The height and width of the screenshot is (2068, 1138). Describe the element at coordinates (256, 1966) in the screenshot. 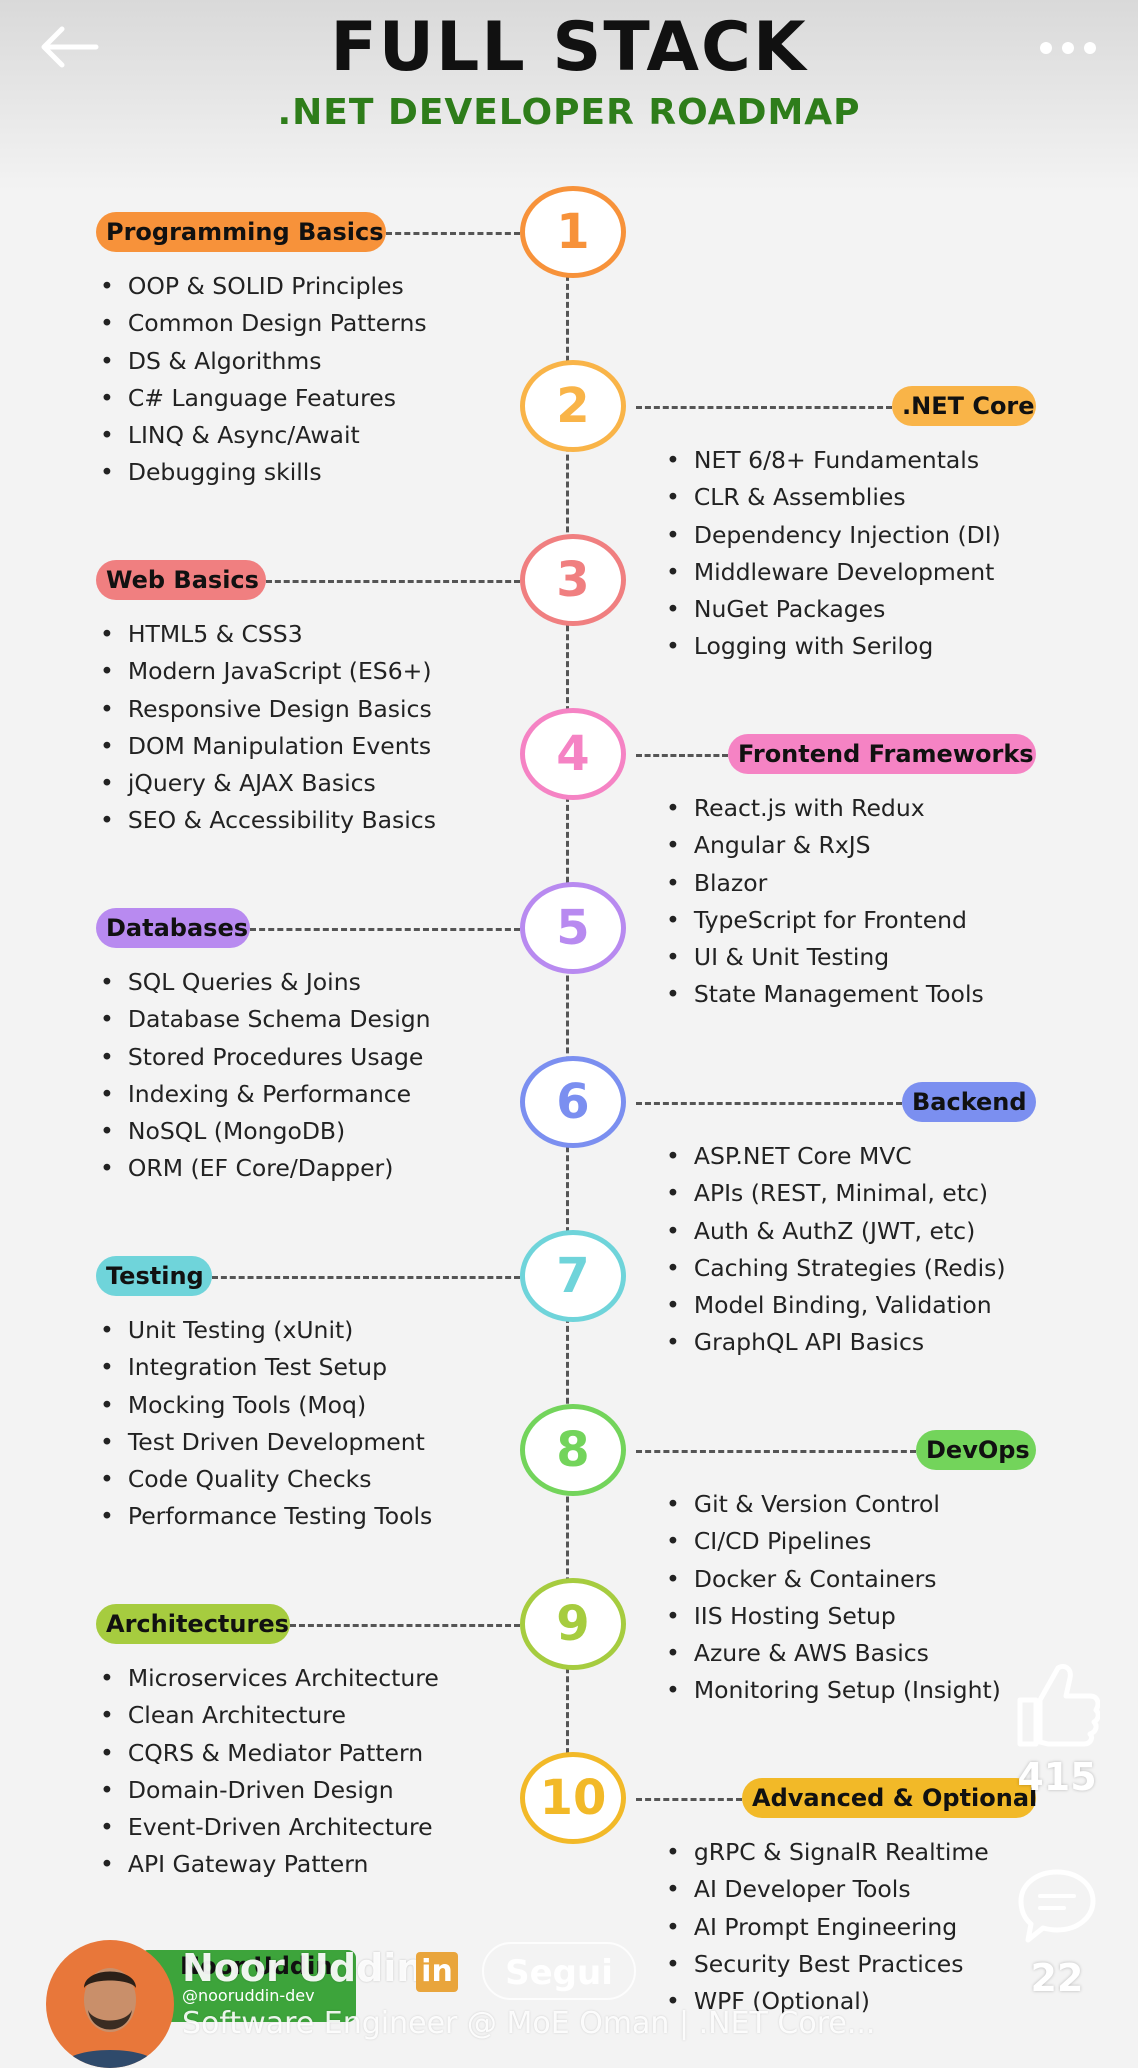

I see `badge-name: Noor Uddin` at that location.